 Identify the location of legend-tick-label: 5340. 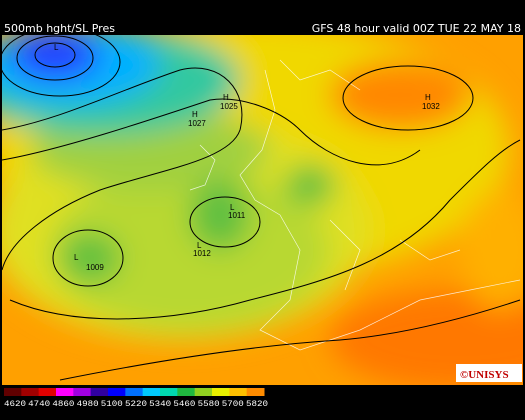
(160, 404).